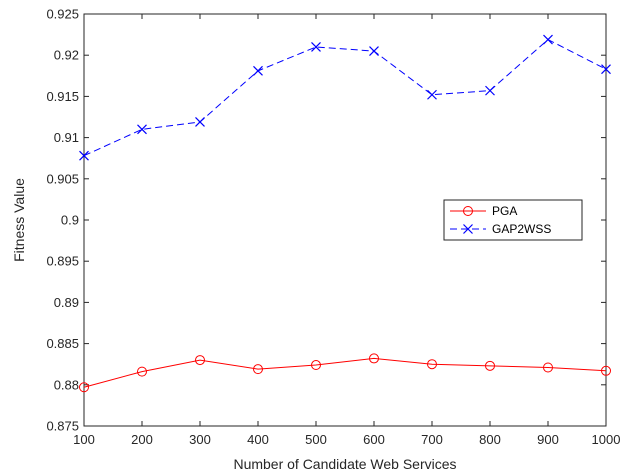 The image size is (625, 475). Describe the element at coordinates (66, 55) in the screenshot. I see `y-tick-label: 0.92` at that location.